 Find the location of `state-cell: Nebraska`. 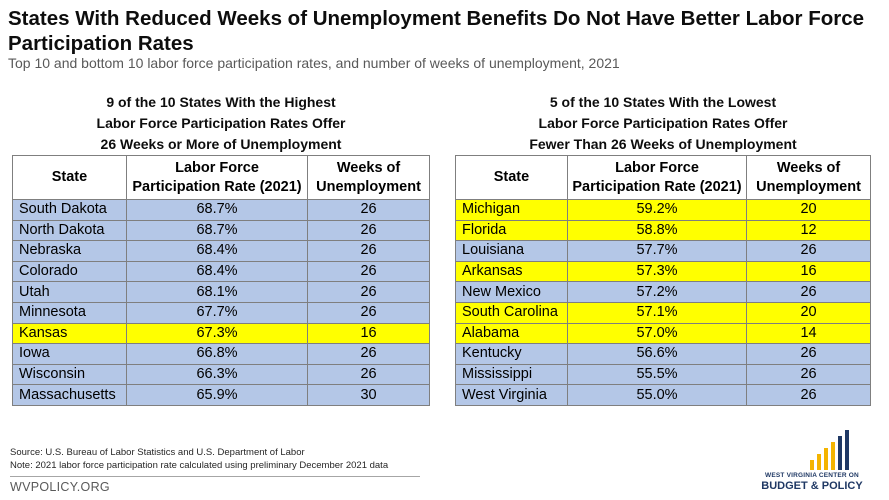

state-cell: Nebraska is located at coordinates (69, 251).